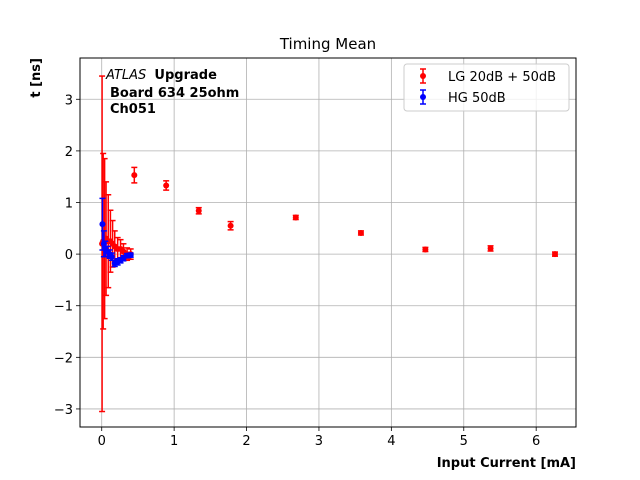 Image resolution: width=640 pixels, height=480 pixels. Describe the element at coordinates (133, 109) in the screenshot. I see `channel-label: Ch051` at that location.